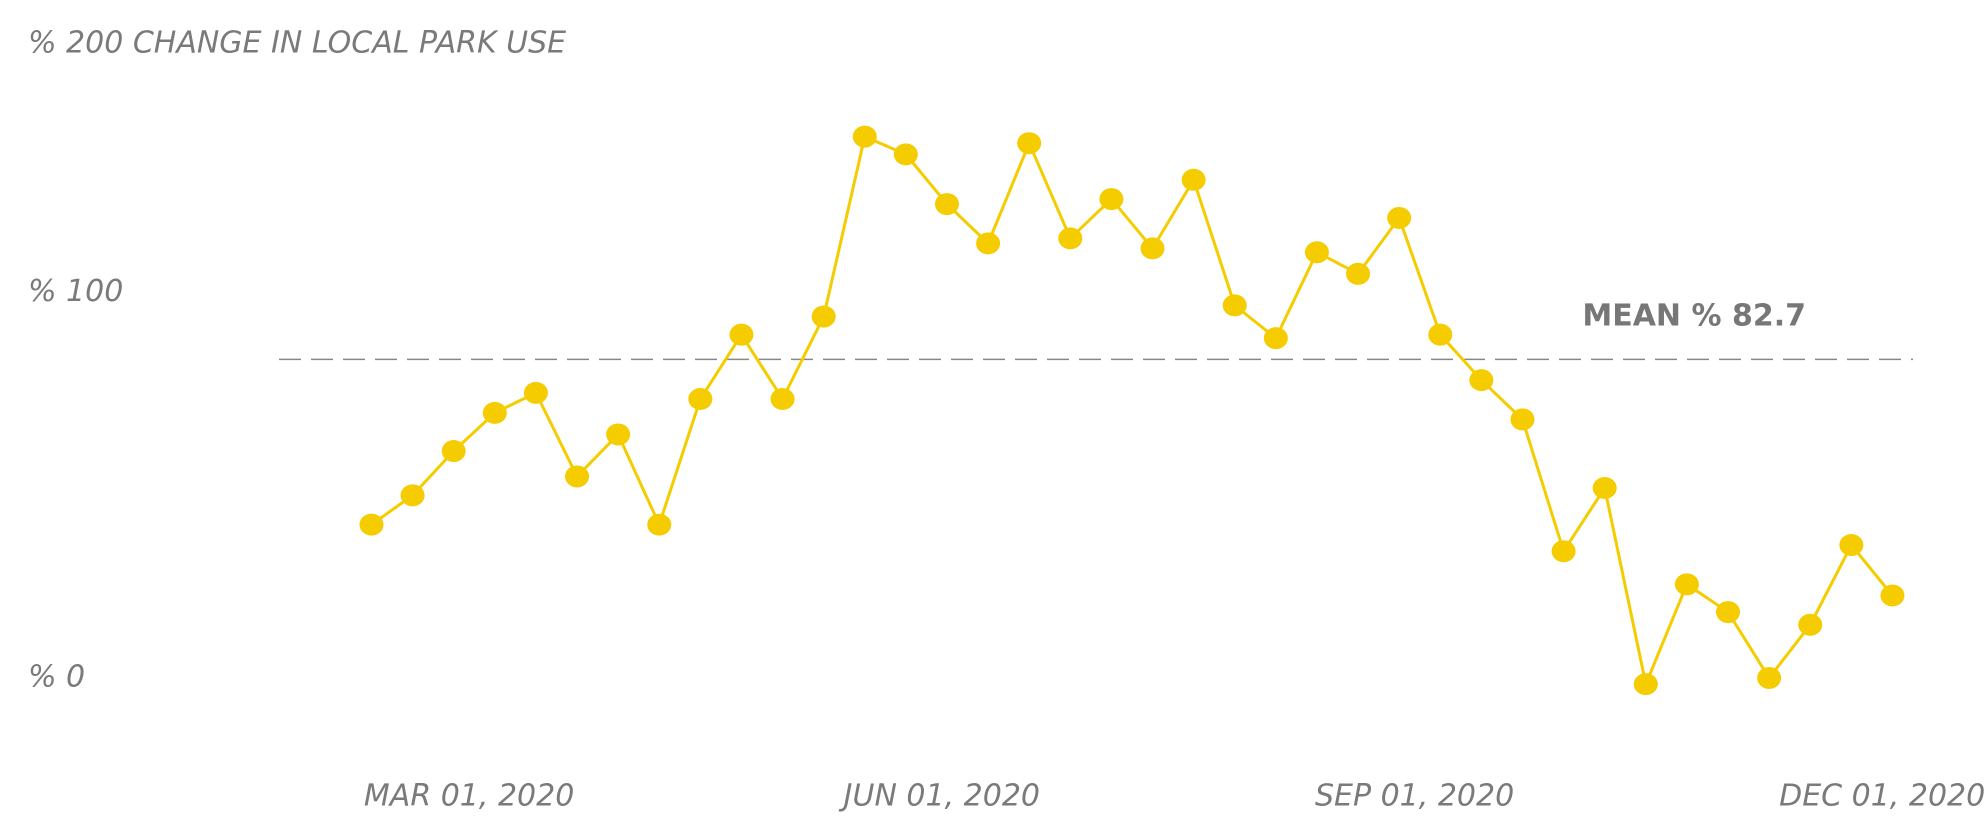 The height and width of the screenshot is (829, 1987). I want to click on x-tick-label: MAR 01, 2020, so click(469, 796).